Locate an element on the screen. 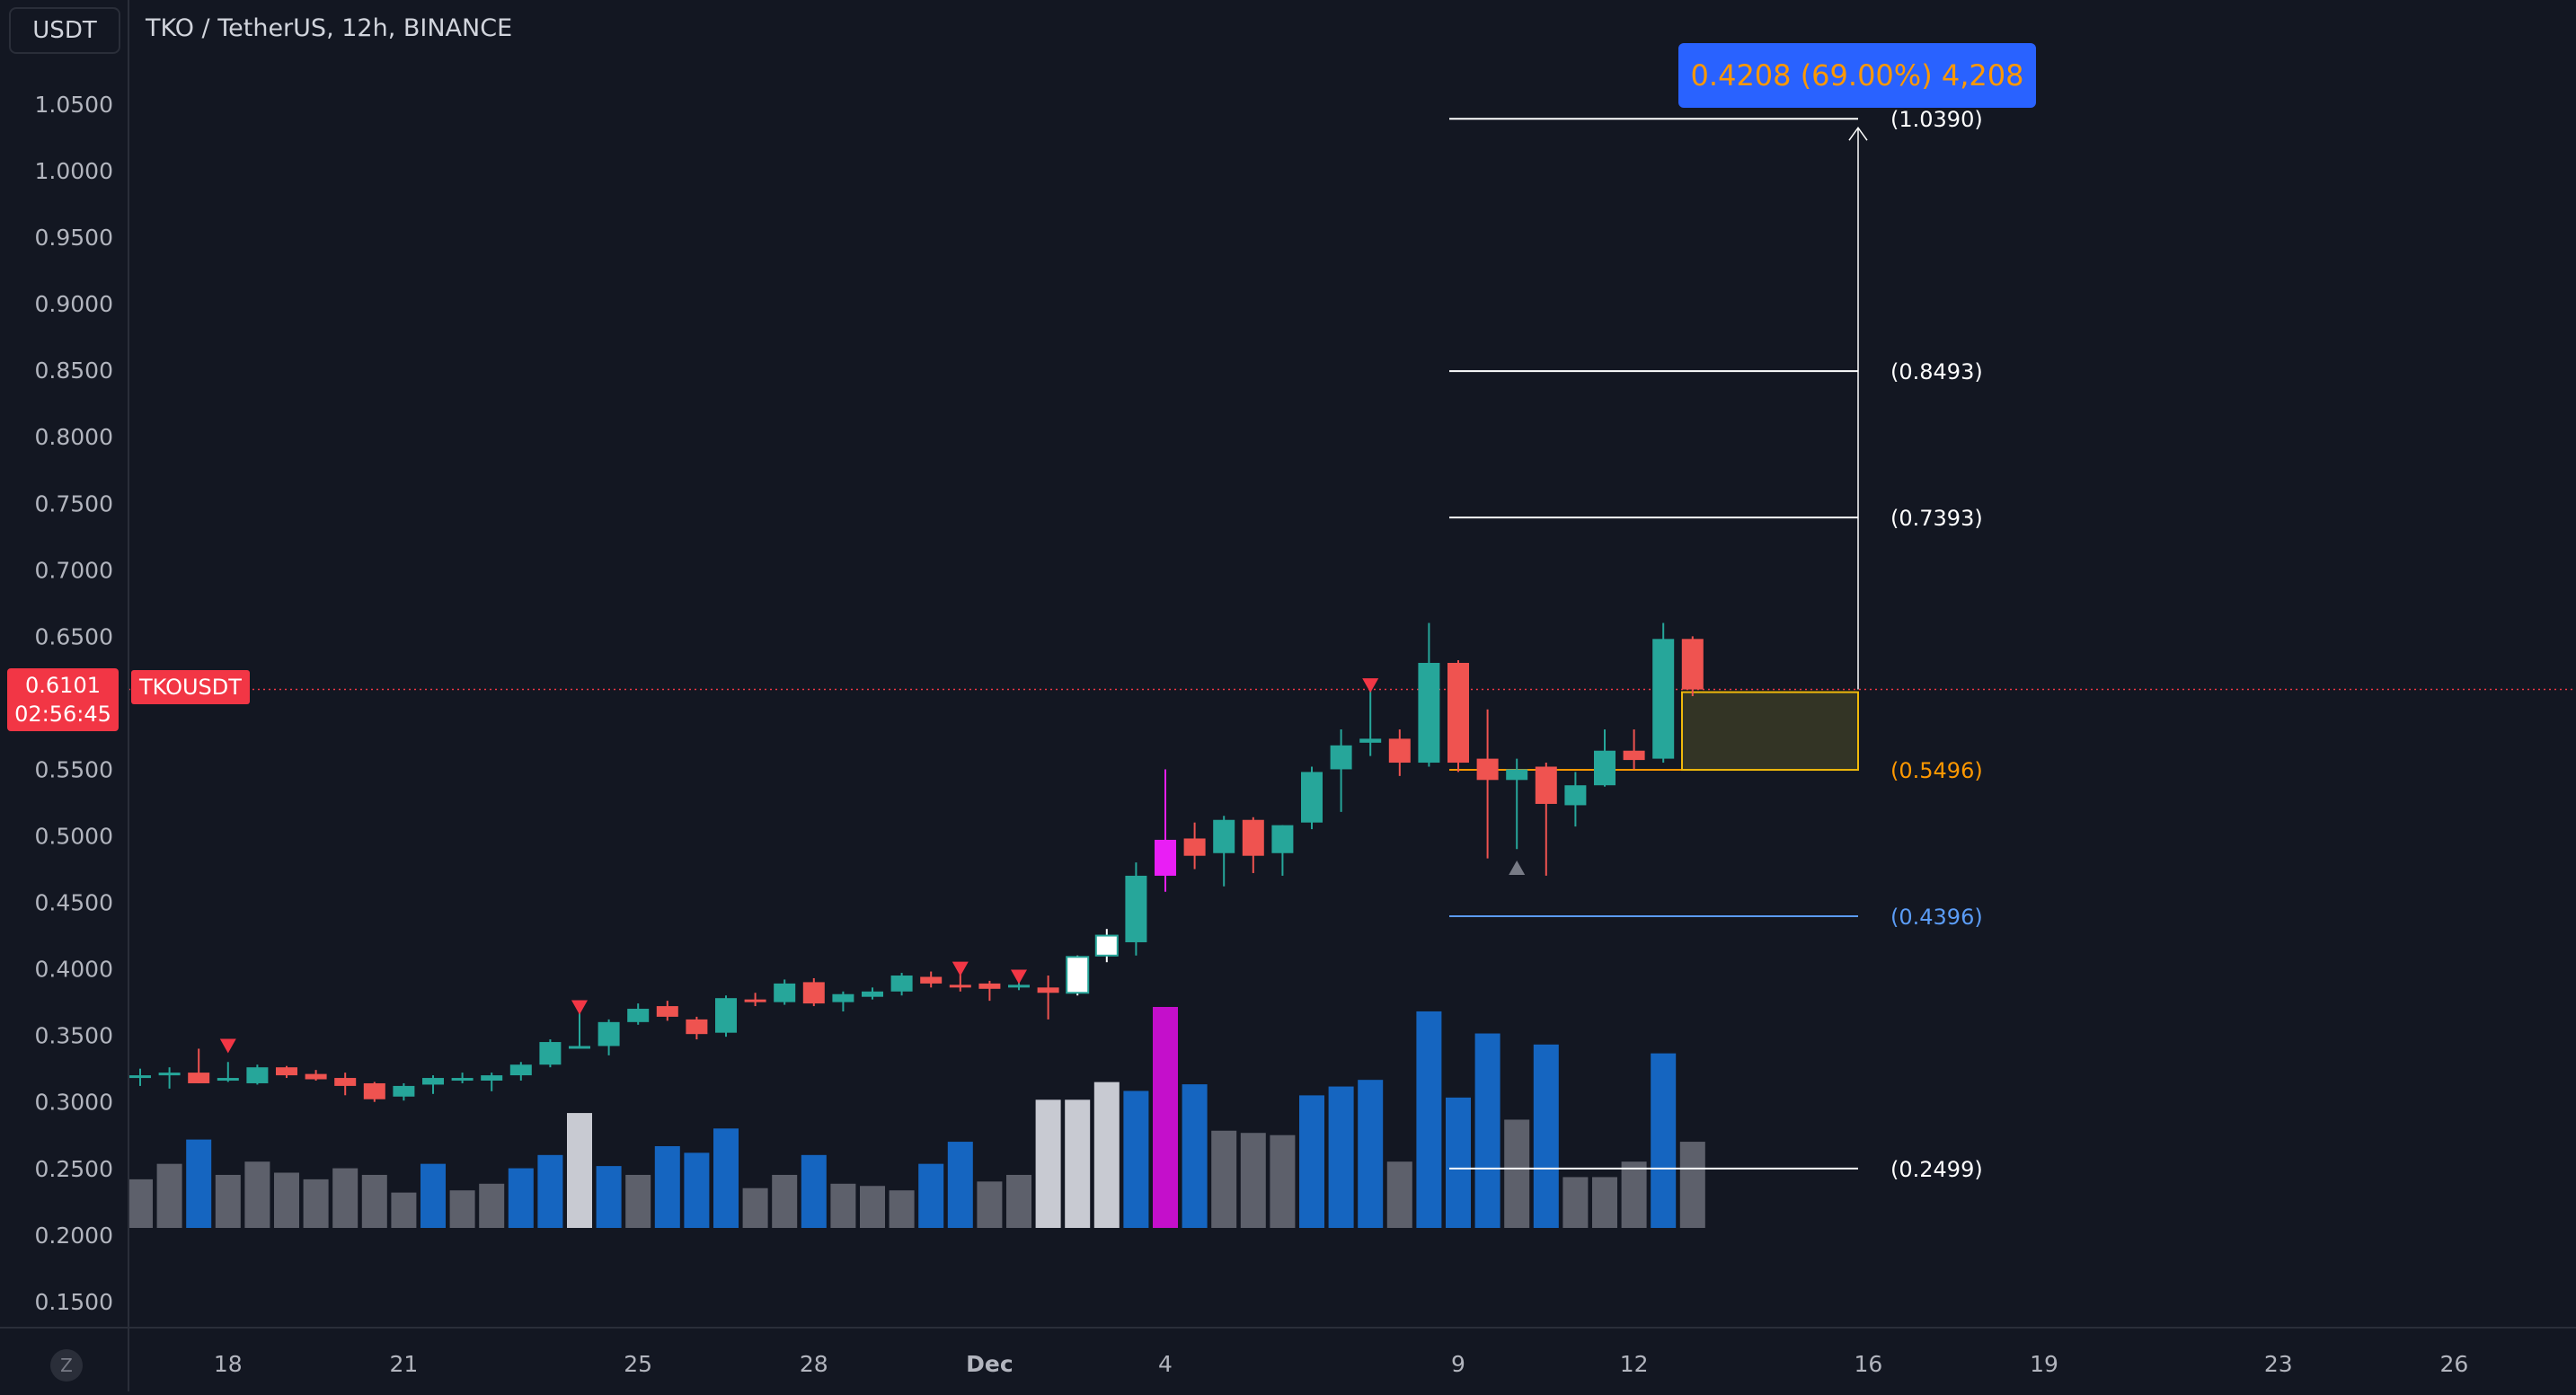 Image resolution: width=2576 pixels, height=1395 pixels. y-tick-label: 0.8000 is located at coordinates (74, 437).